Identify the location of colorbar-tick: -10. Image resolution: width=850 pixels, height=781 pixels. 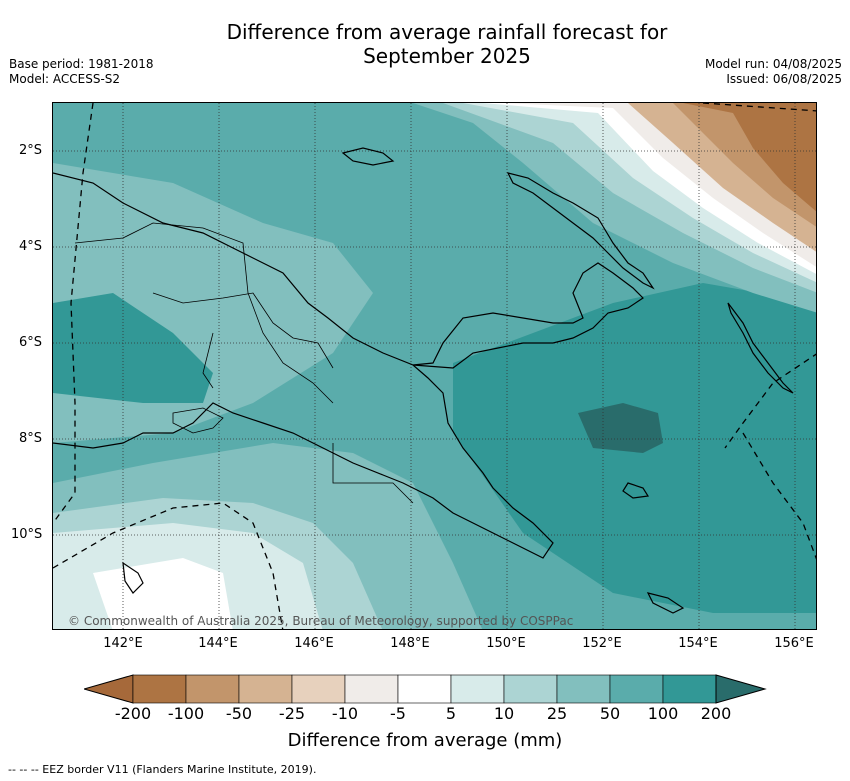
(345, 713).